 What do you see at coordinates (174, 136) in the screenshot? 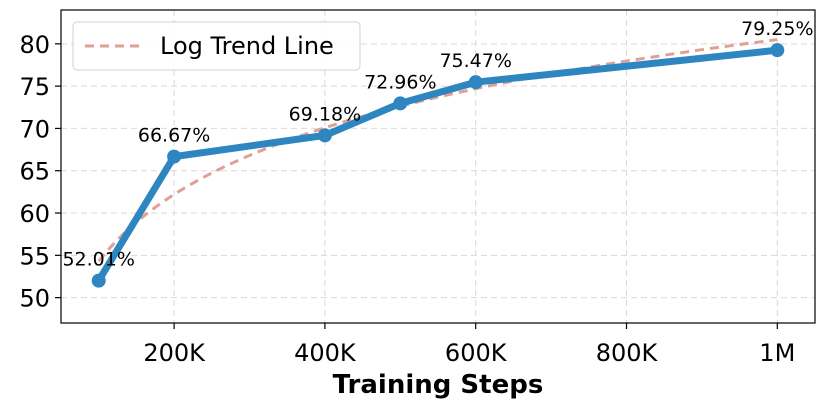
I see `data-label: 66.67%` at bounding box center [174, 136].